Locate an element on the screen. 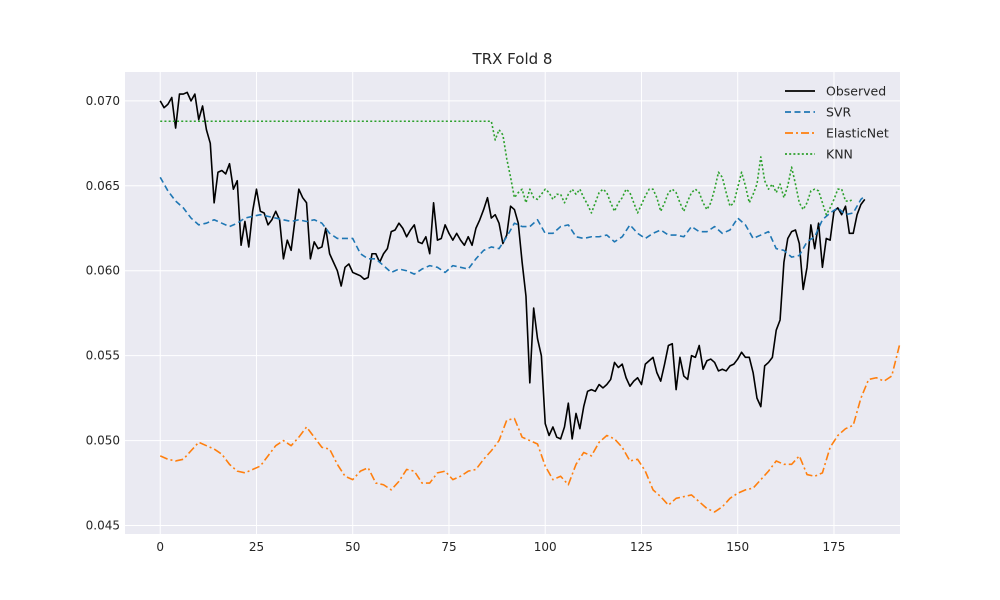 The height and width of the screenshot is (600, 1000). legend-label-svr: SVR is located at coordinates (838, 112).